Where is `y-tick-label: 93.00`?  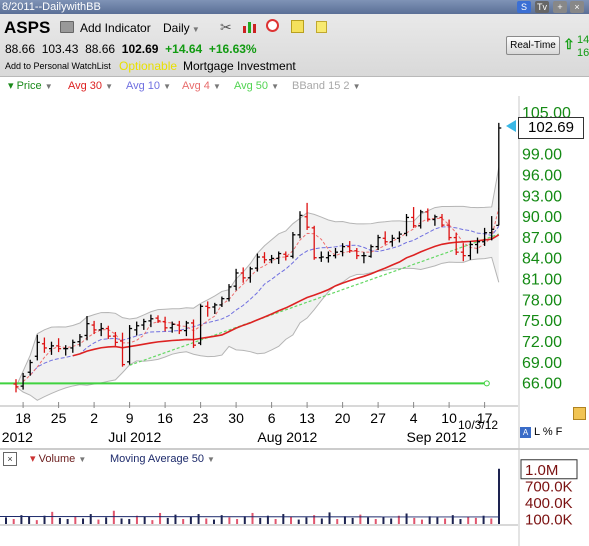
y-tick-label: 93.00 is located at coordinates (542, 196).